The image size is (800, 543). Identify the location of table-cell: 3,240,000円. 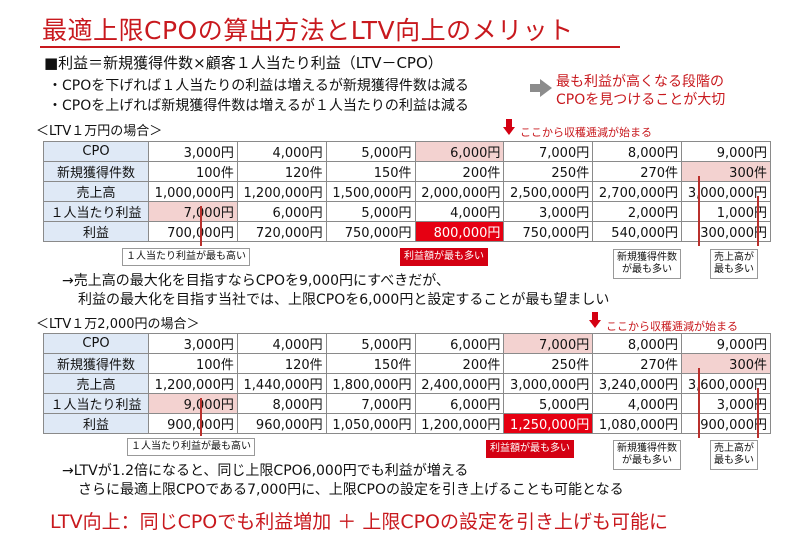
(637, 383).